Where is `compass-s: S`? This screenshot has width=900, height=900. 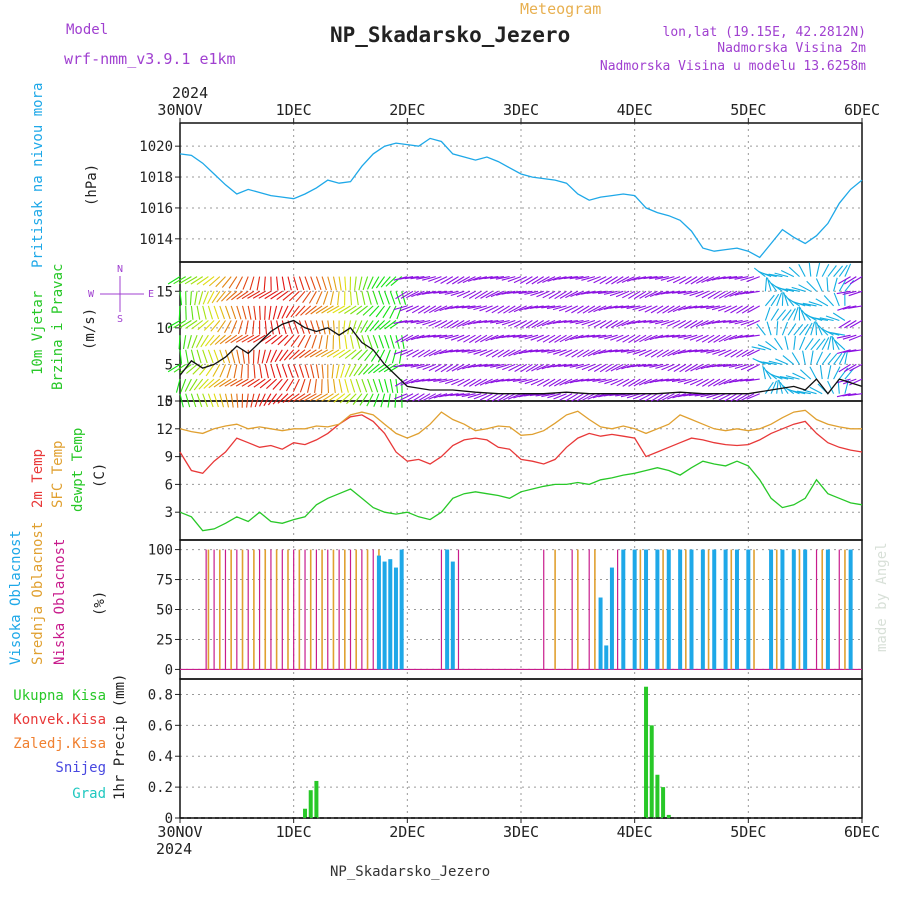 compass-s: S is located at coordinates (120, 319).